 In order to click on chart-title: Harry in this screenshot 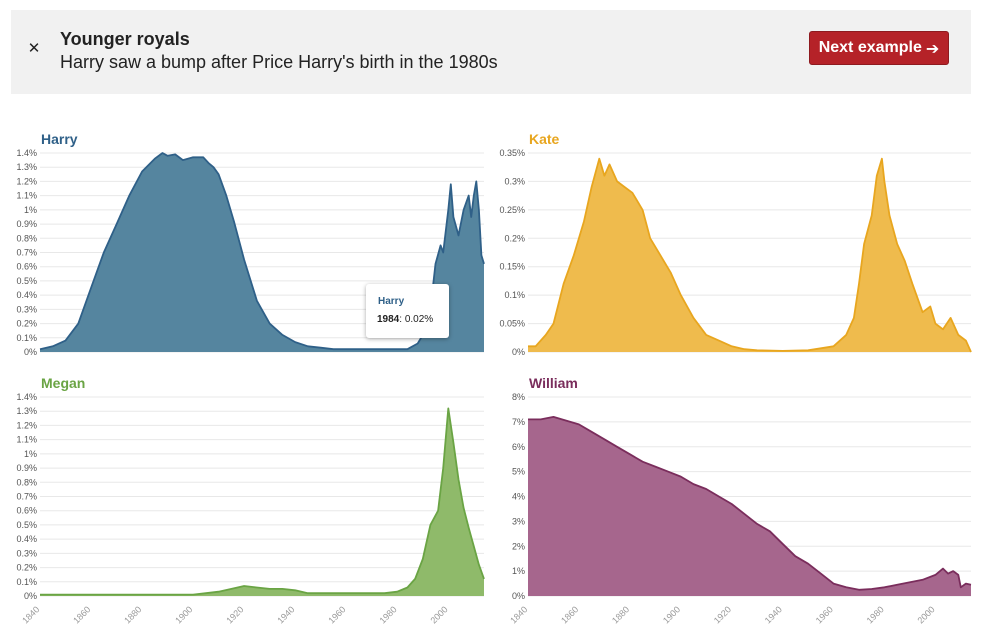, I will do `click(59, 139)`.